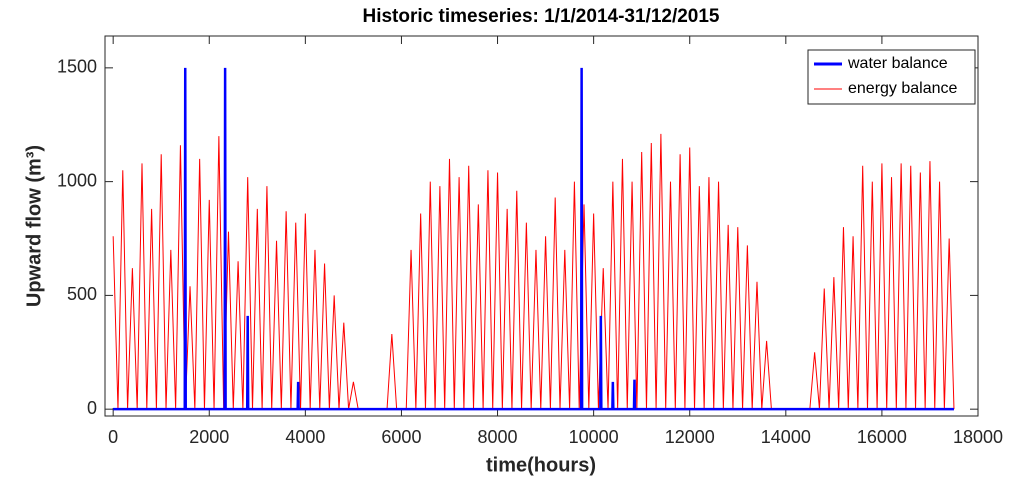 Image resolution: width=1024 pixels, height=482 pixels. Describe the element at coordinates (92, 408) in the screenshot. I see `y-tick-label: 0` at that location.